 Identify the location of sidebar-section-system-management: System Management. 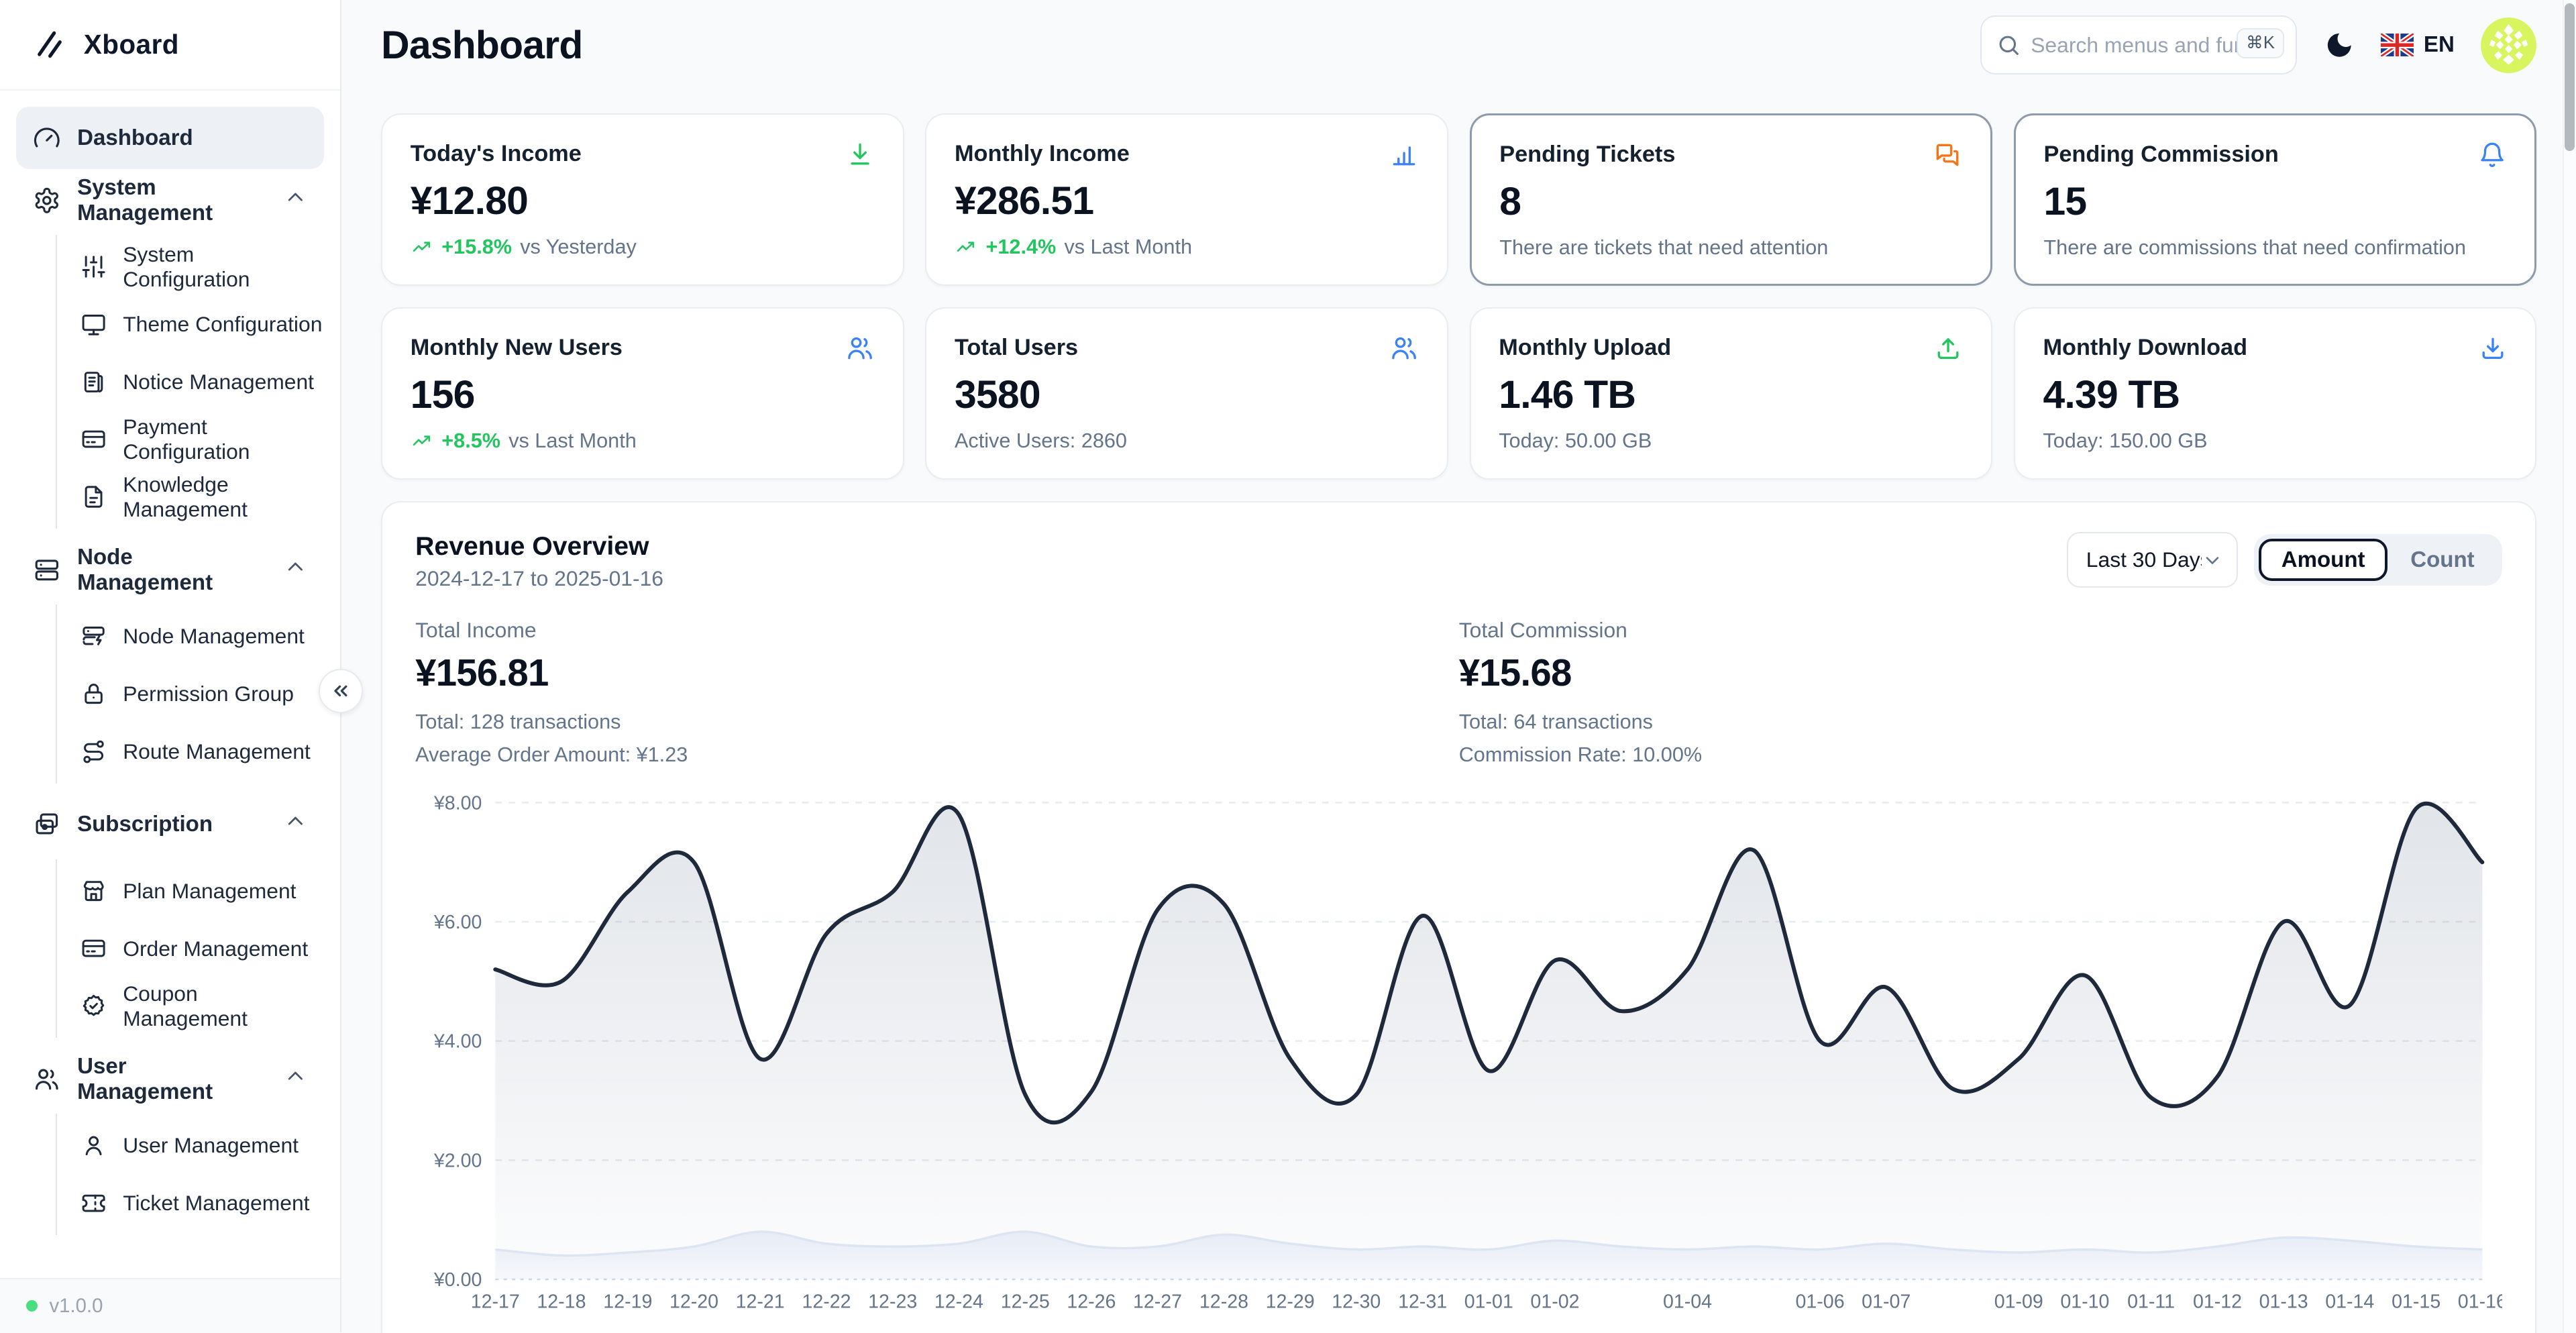
(169, 200).